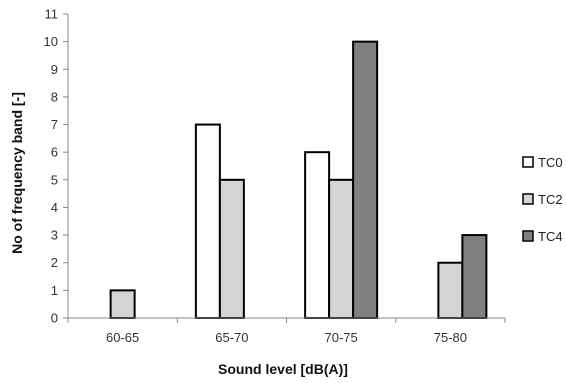  I want to click on x-tick-label: 60-65, so click(122, 337).